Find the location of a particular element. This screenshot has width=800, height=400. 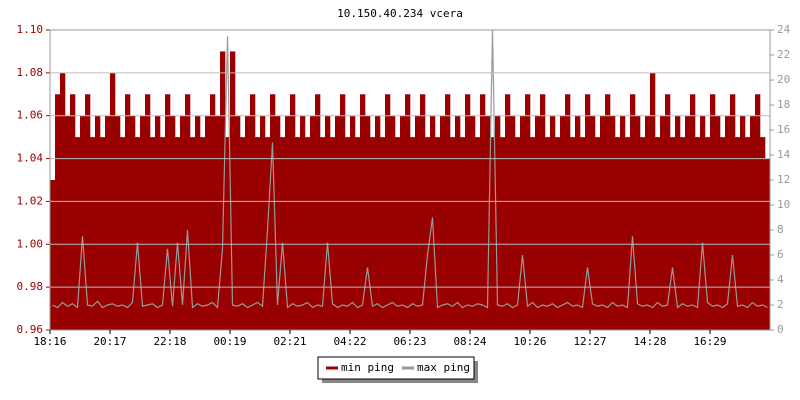

y2-tick-label: 24 is located at coordinates (784, 29).